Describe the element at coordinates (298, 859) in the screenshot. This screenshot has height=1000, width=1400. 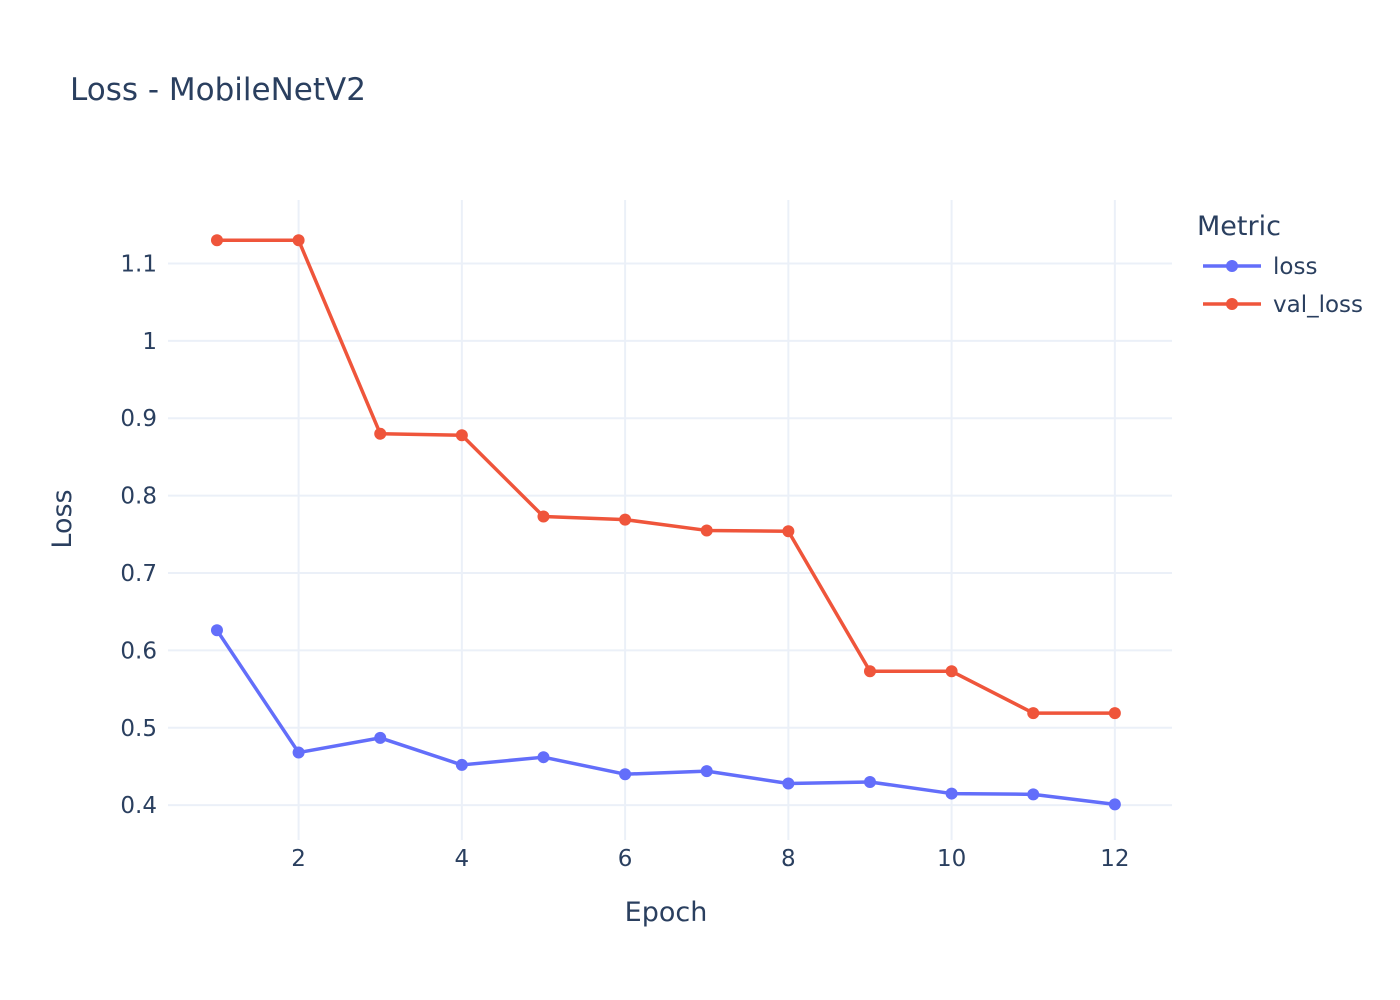
I see `x-tick-label: 2` at that location.